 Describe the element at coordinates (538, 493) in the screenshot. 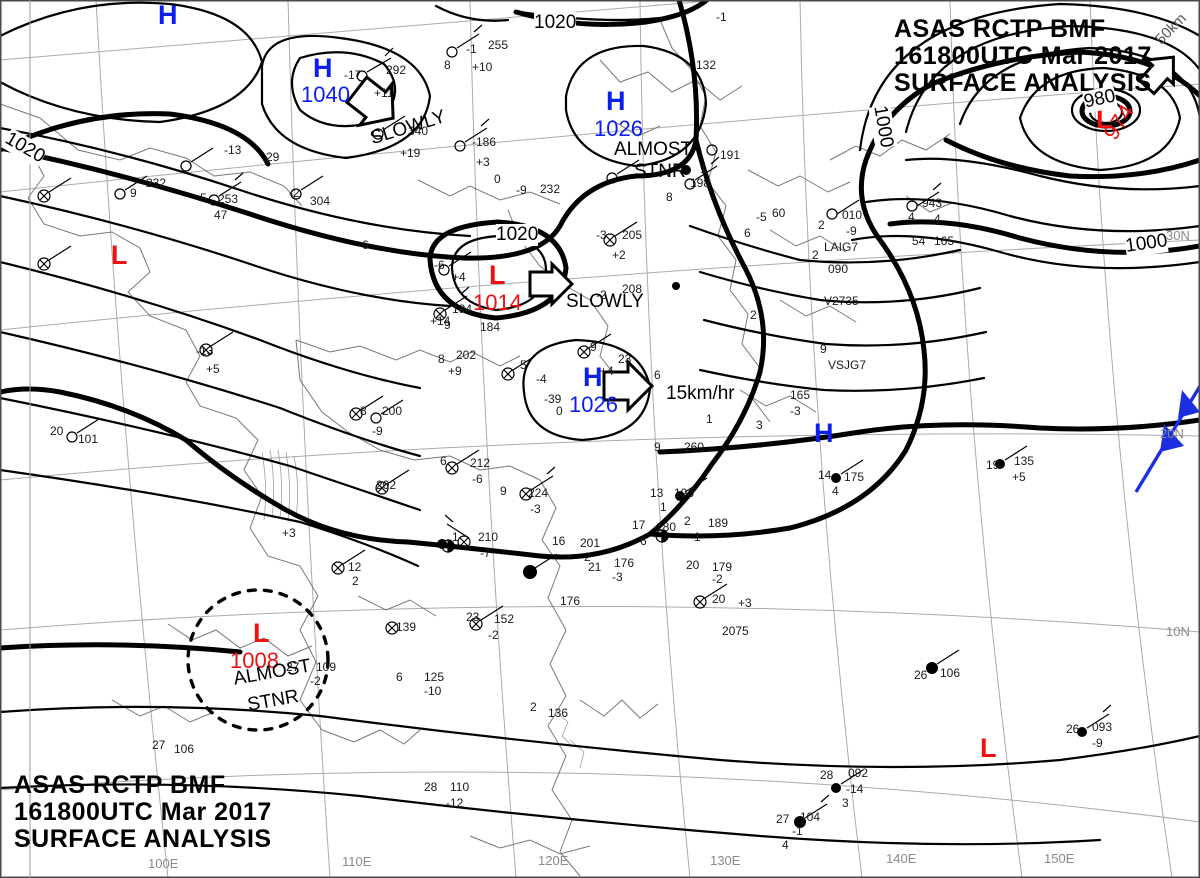

I see `station-label: 224` at that location.